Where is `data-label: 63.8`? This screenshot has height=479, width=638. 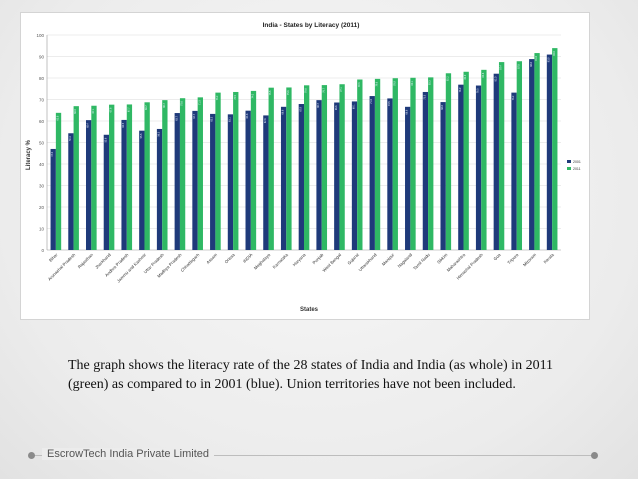
data-label: 63.8 is located at coordinates (58, 117).